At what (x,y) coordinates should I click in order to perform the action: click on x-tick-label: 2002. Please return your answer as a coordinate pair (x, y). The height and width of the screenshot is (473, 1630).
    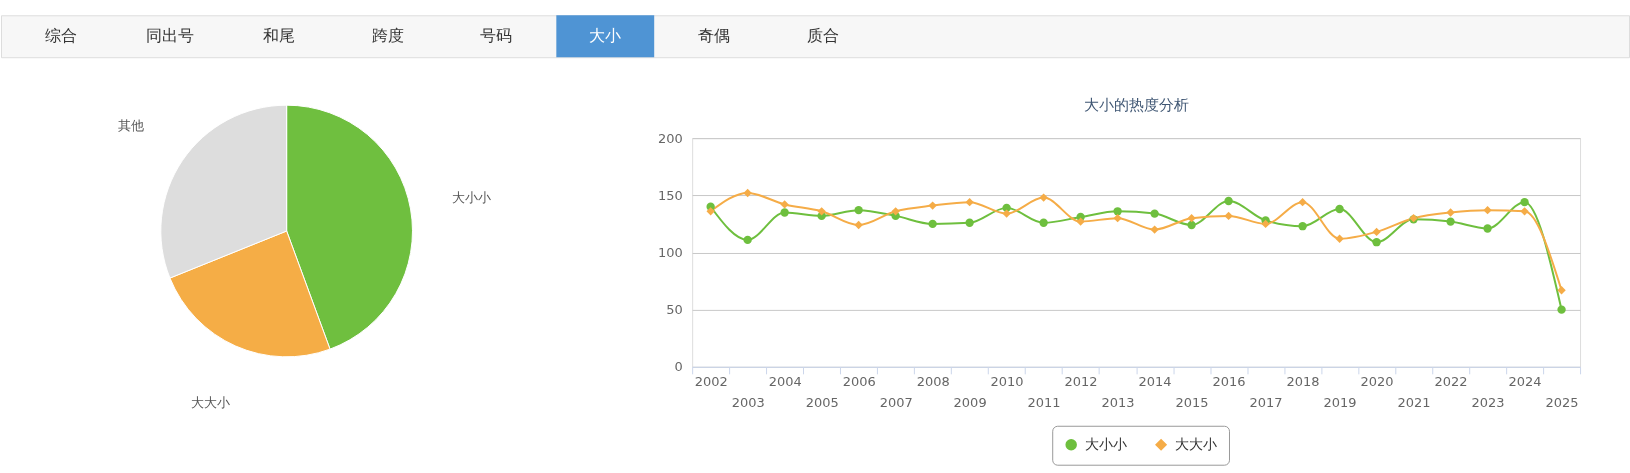
    Looking at the image, I should click on (711, 382).